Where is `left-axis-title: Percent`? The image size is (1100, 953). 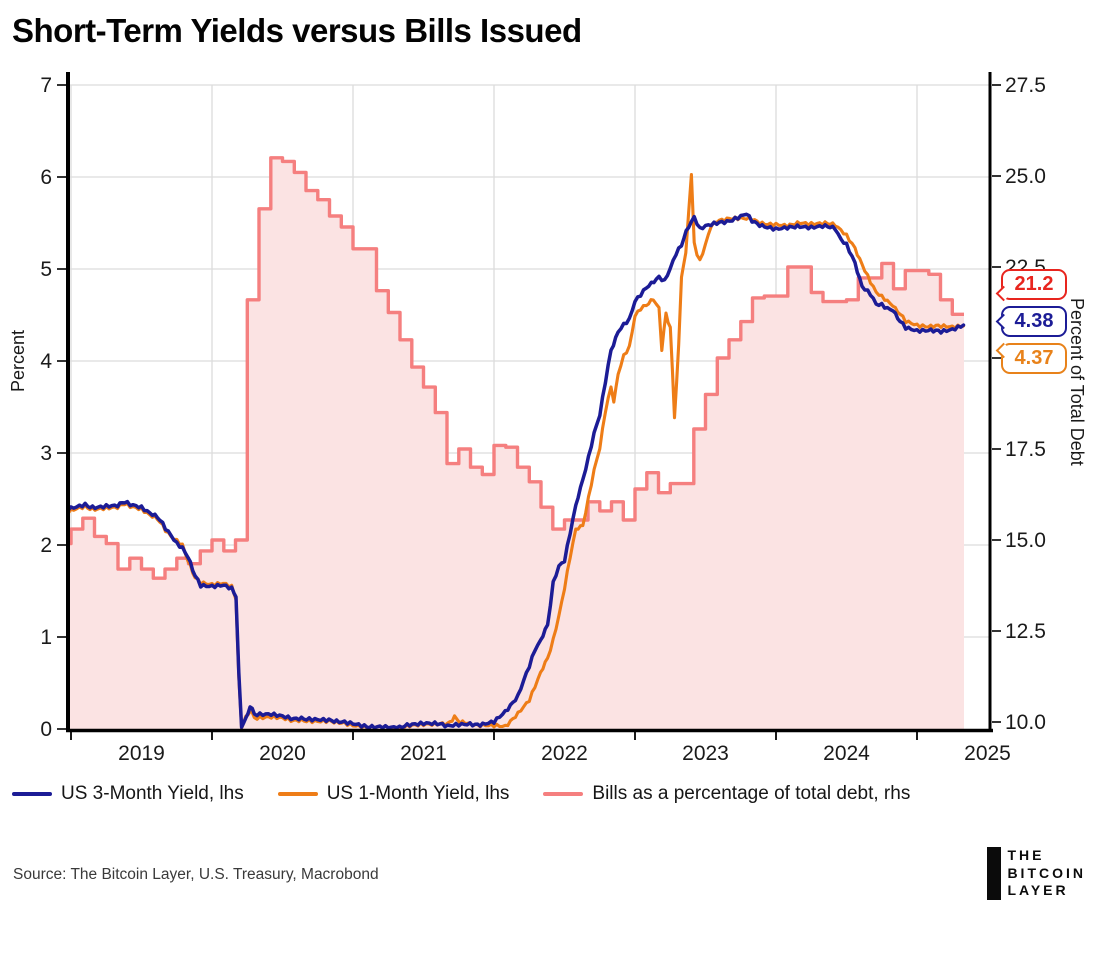 left-axis-title: Percent is located at coordinates (18, 361).